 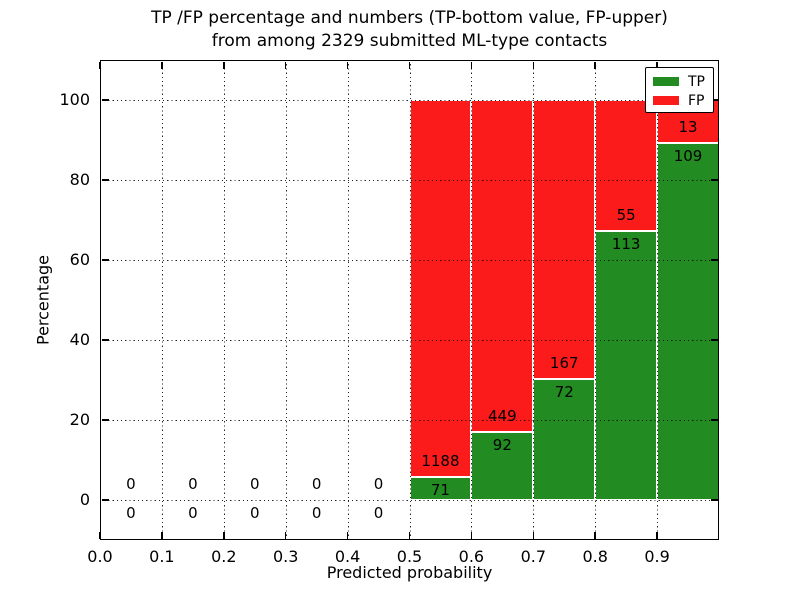 I want to click on x-tick-label: 0.6, so click(x=471, y=556).